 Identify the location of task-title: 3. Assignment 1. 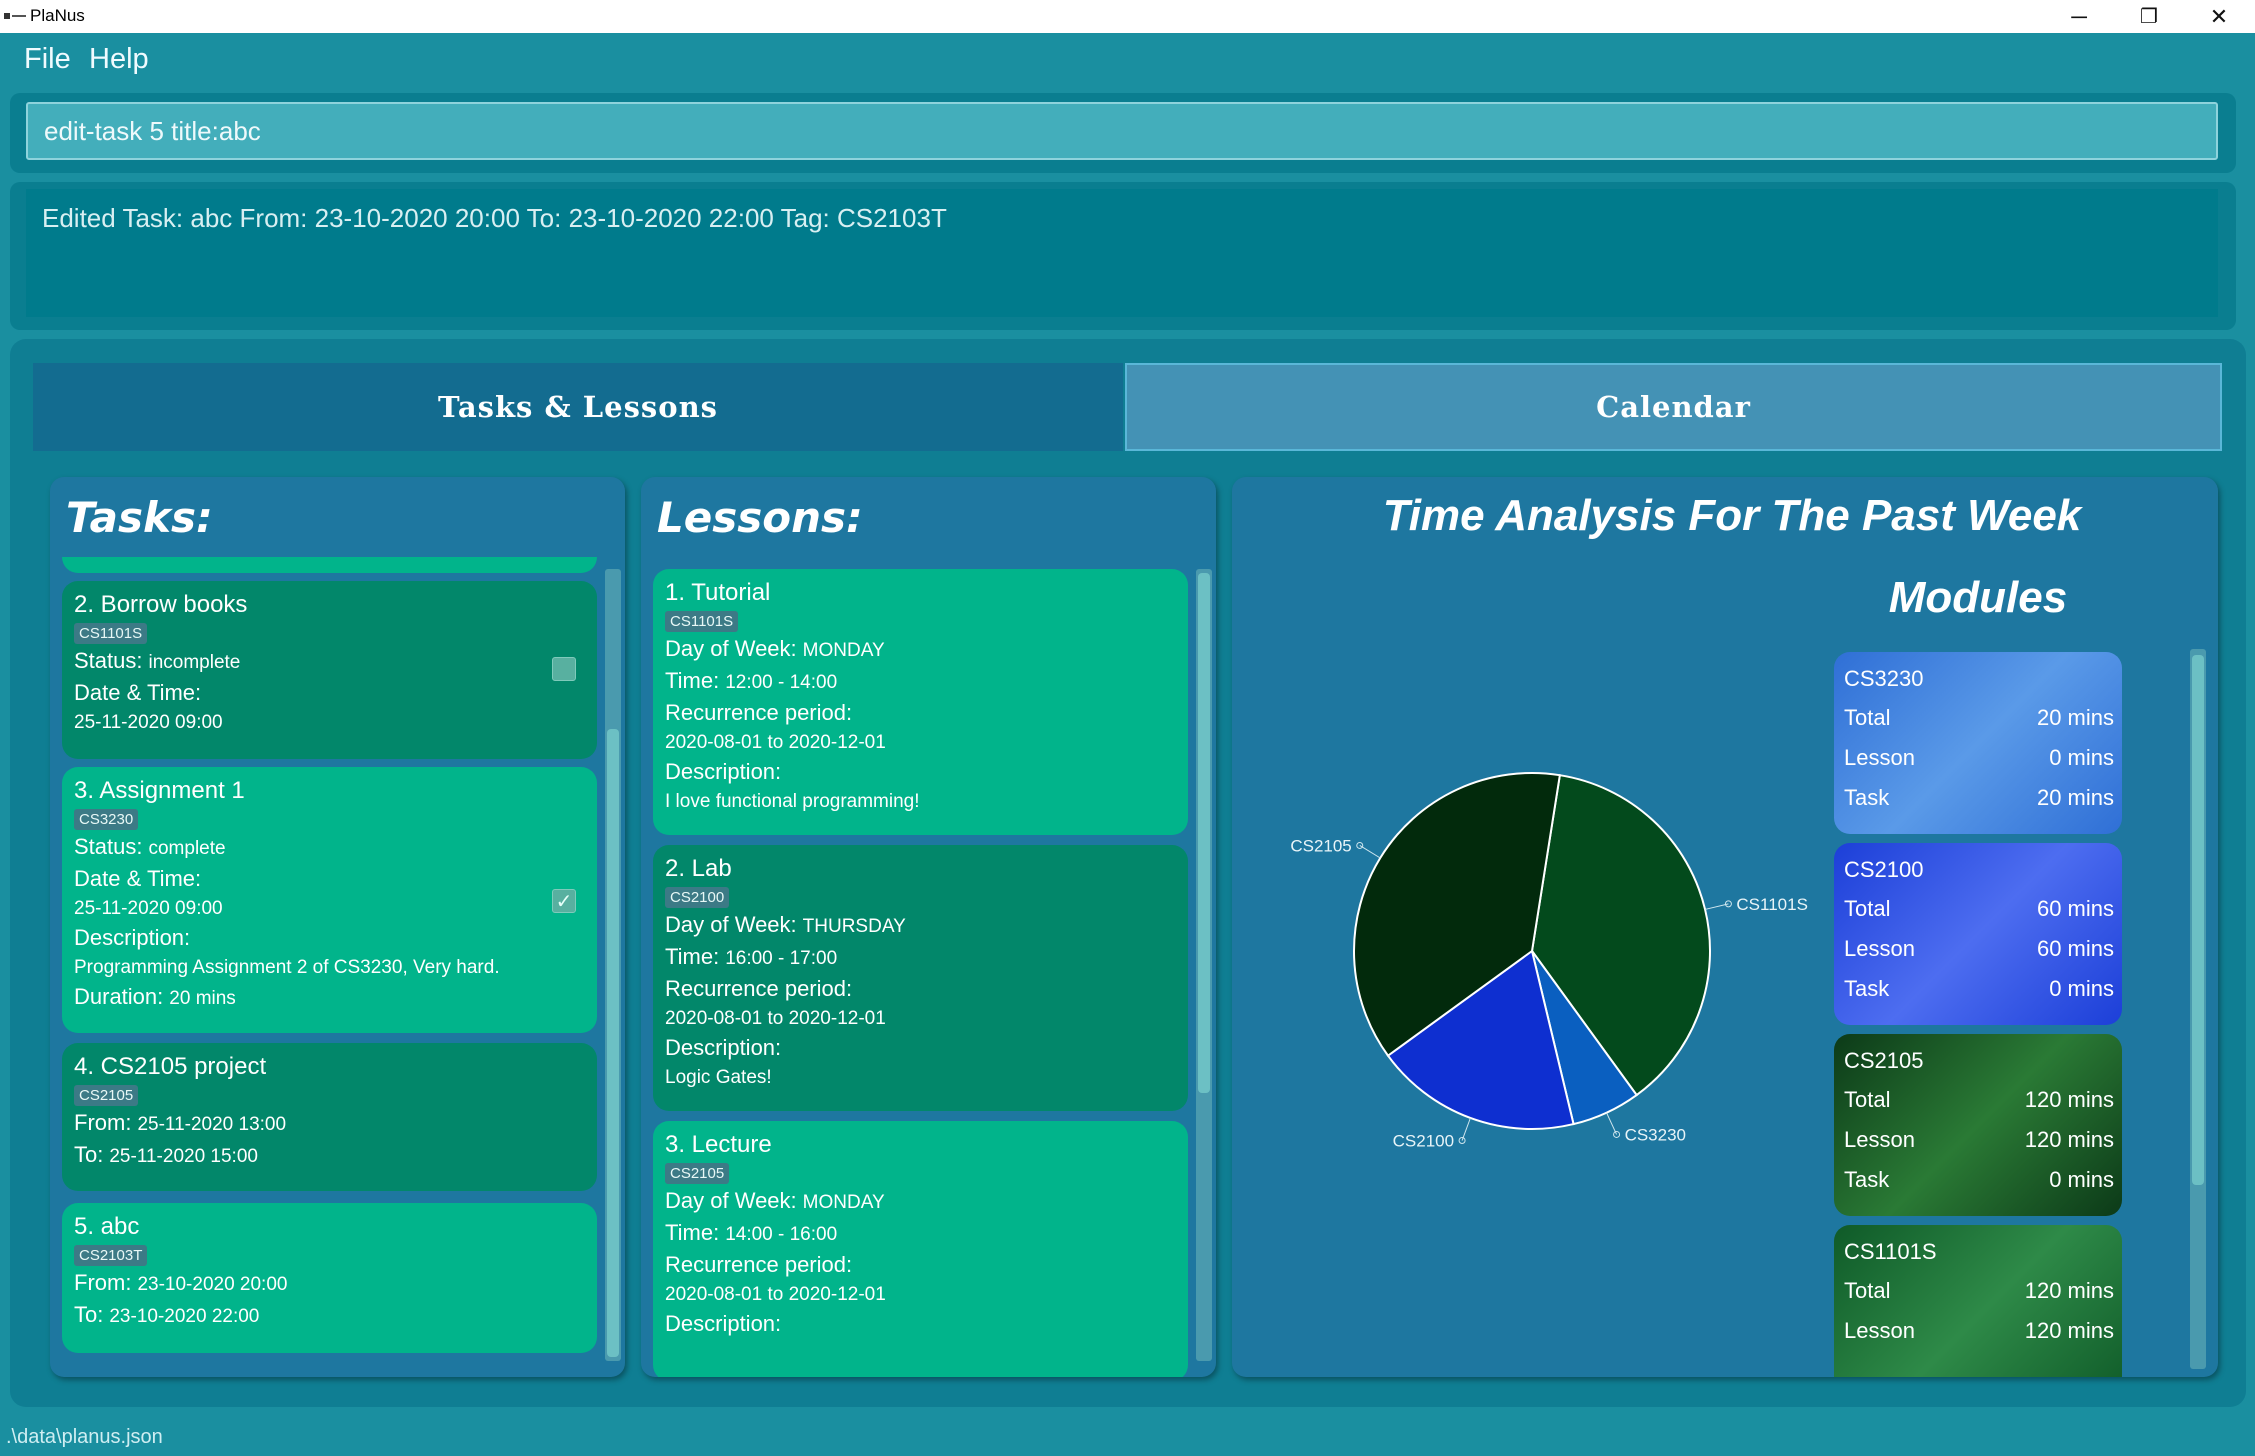
(159, 790).